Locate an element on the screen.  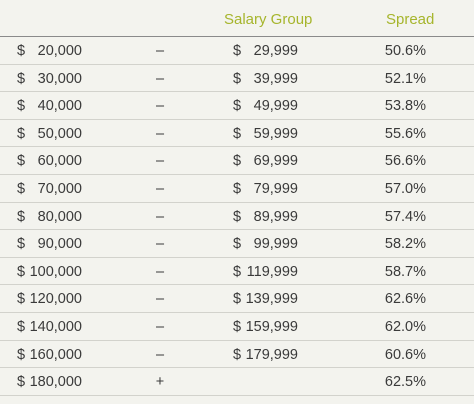
high-amount: 59,999 is located at coordinates (275, 133).